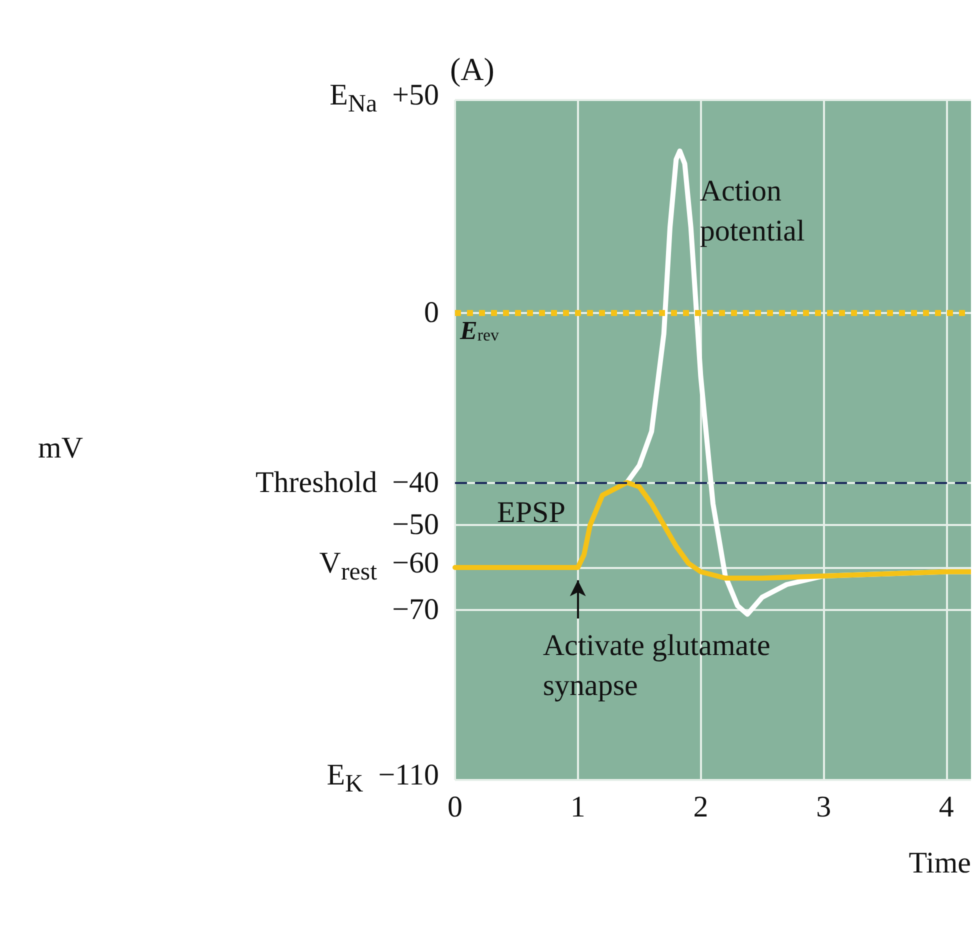 This screenshot has width=979, height=951. I want to click on y-tick-label: V$_{rest}$ −60, so click(379, 566).